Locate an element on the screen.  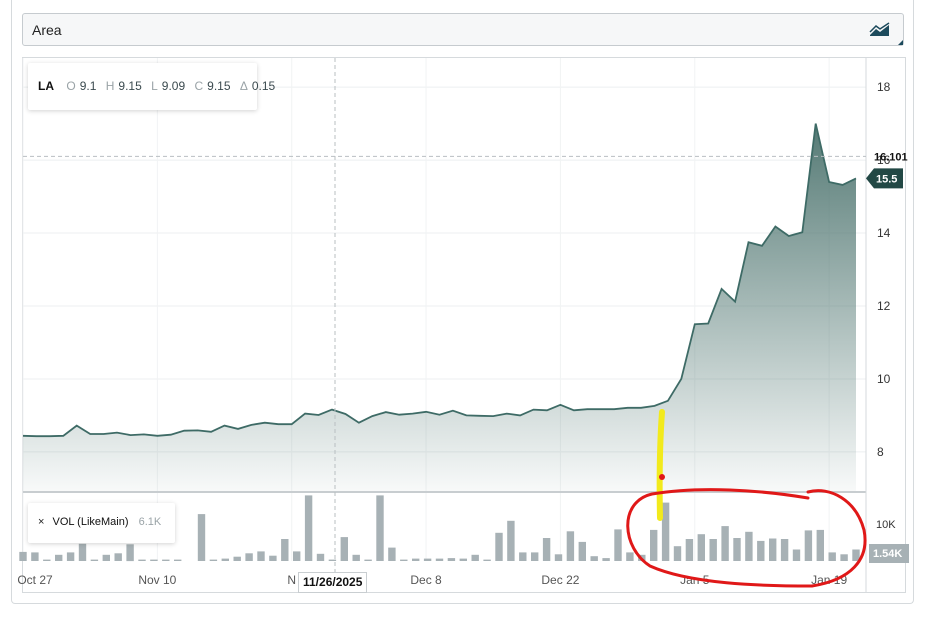
y-tick-label: 18 is located at coordinates (884, 87).